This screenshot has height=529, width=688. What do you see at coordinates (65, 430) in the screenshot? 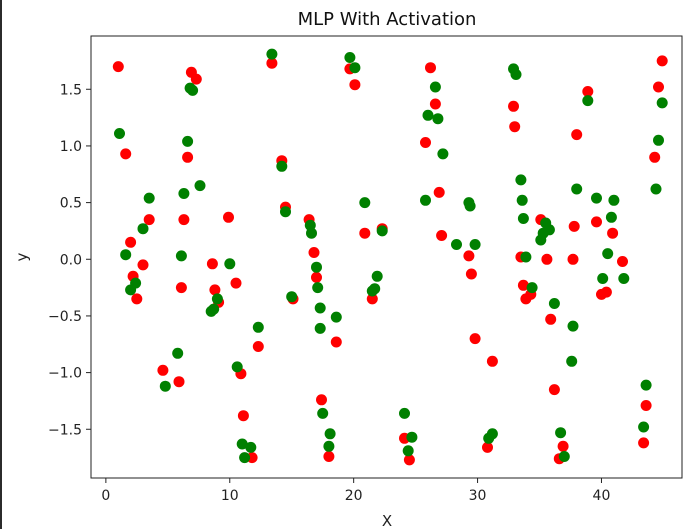
I see `y-tick-label-0: −1.5` at bounding box center [65, 430].